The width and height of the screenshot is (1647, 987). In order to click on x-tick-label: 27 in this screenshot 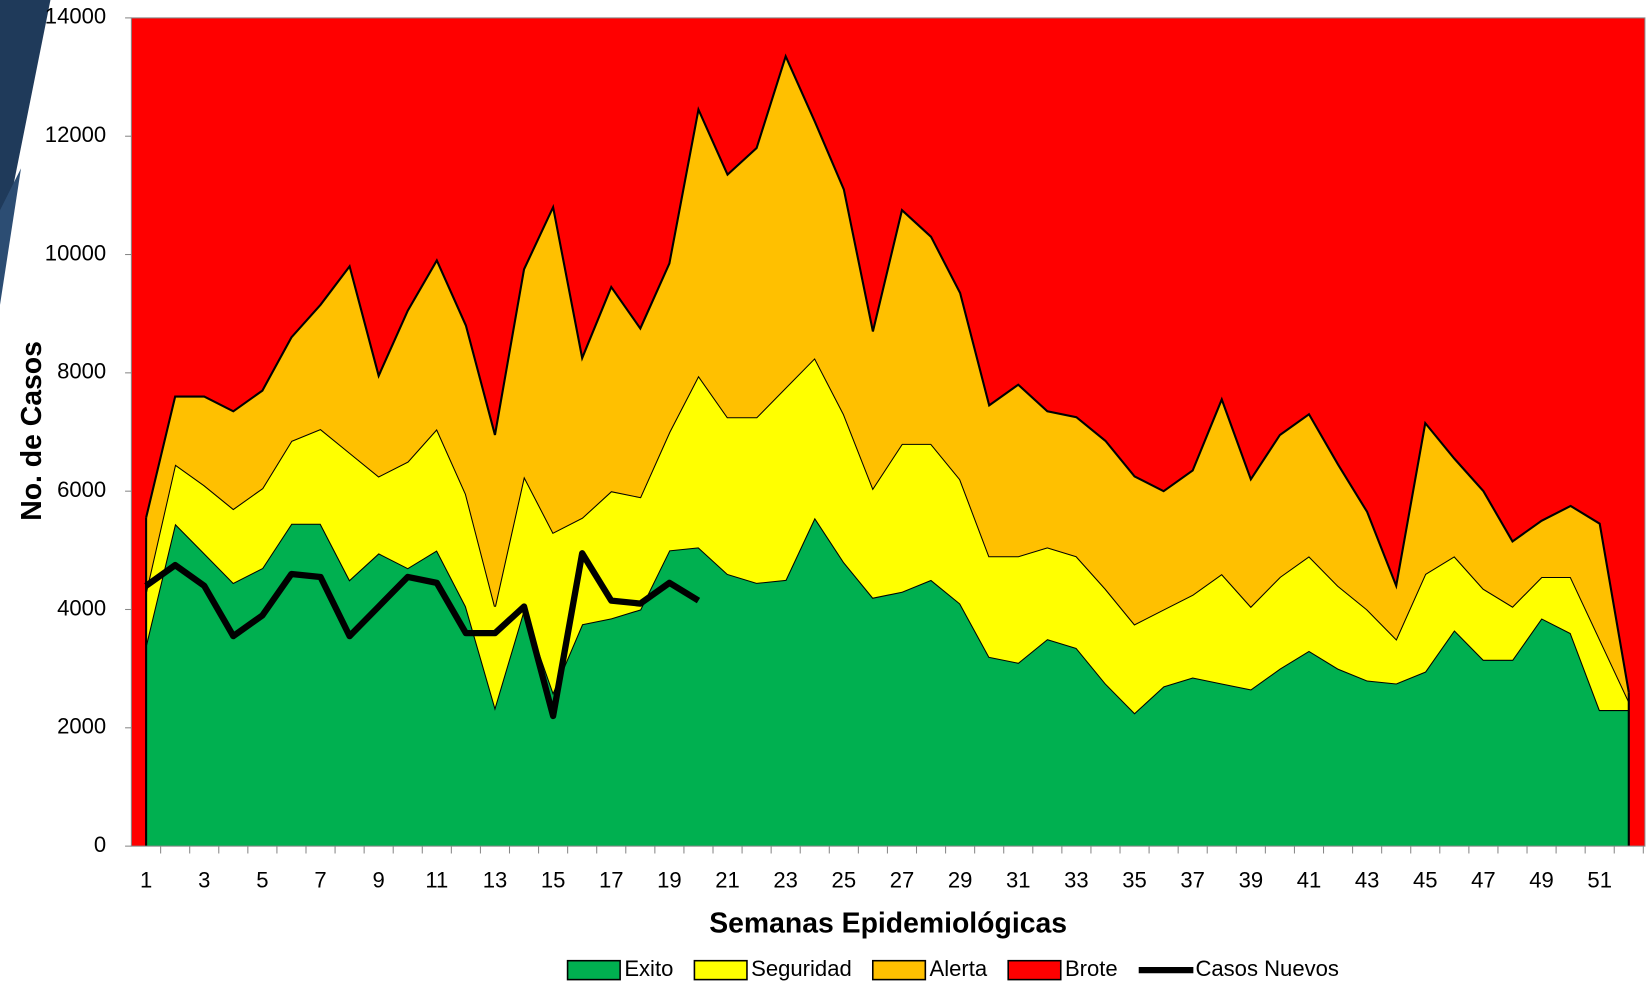, I will do `click(902, 880)`.